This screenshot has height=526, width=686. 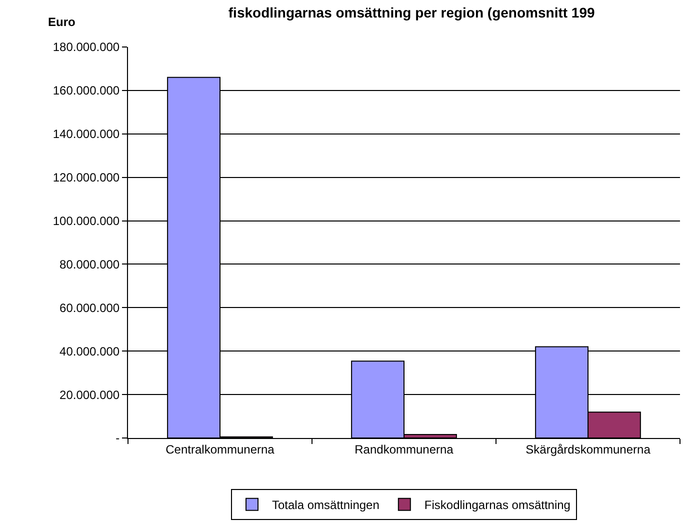 What do you see at coordinates (86, 177) in the screenshot?
I see `y-tick-label: 120.000.000` at bounding box center [86, 177].